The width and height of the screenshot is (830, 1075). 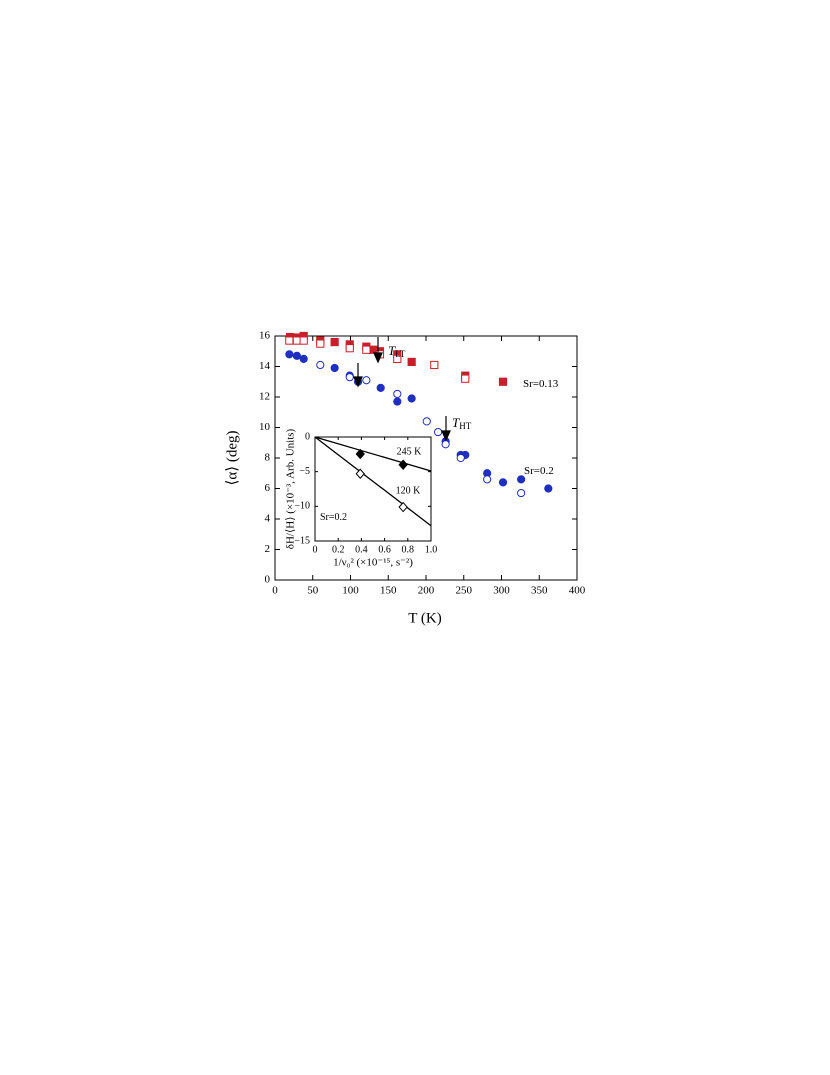 What do you see at coordinates (465, 426) in the screenshot?
I see `annotation-sub: HT` at bounding box center [465, 426].